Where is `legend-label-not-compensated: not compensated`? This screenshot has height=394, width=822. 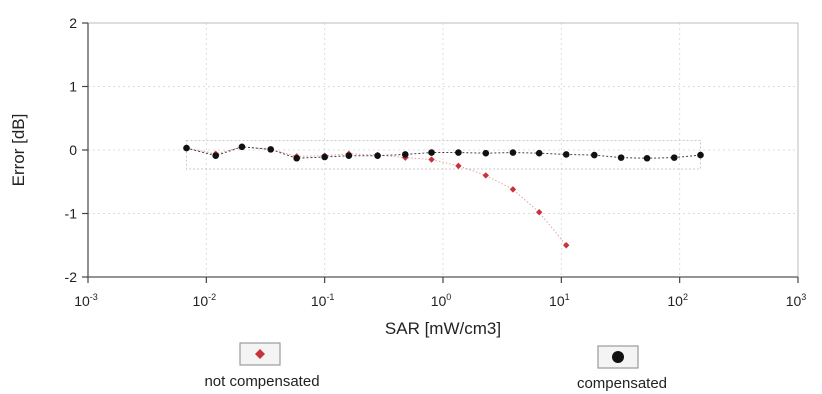 legend-label-not-compensated: not compensated is located at coordinates (261, 381).